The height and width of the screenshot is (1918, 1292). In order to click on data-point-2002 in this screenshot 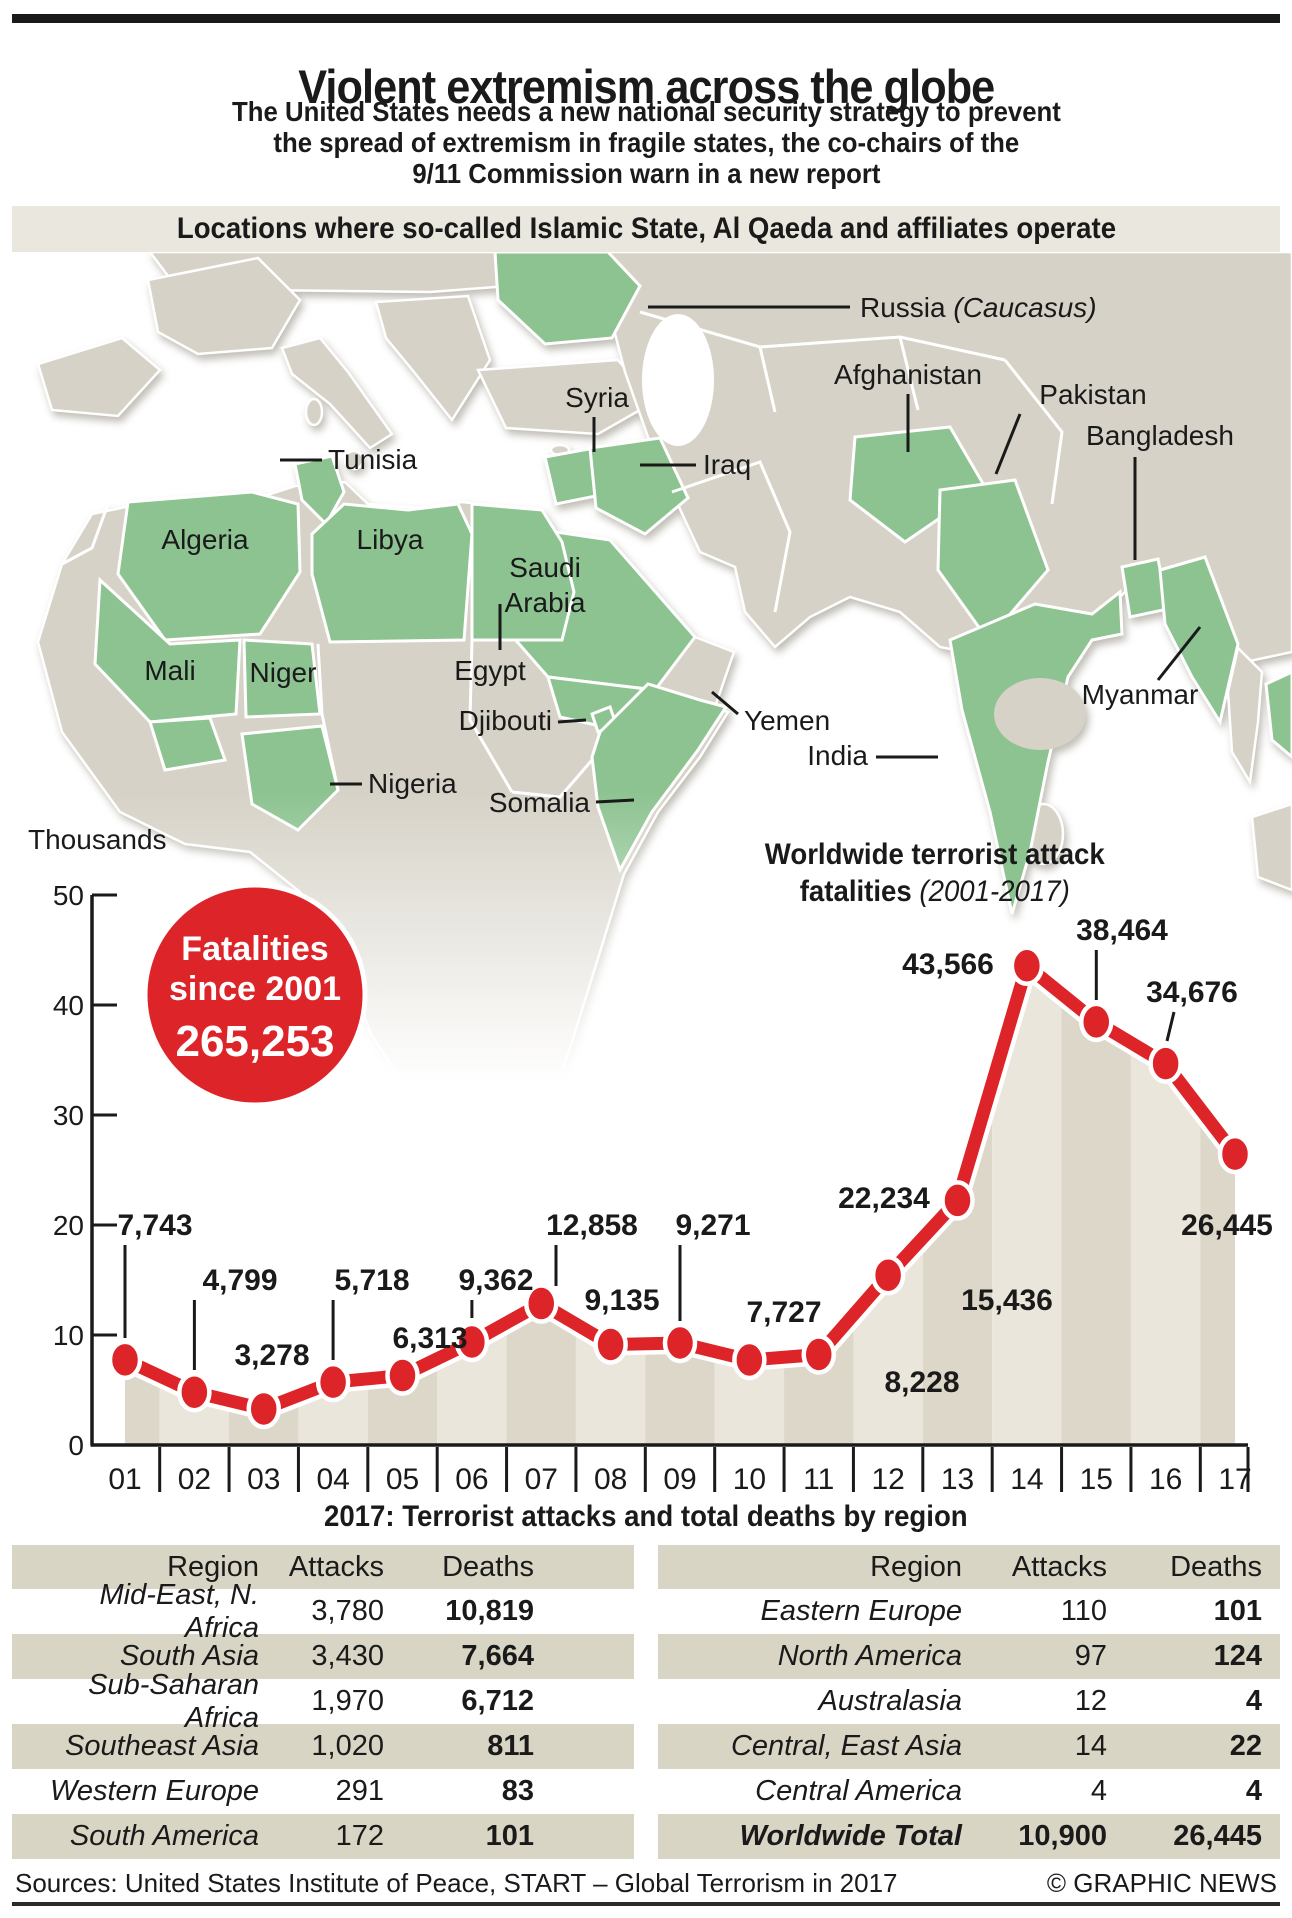, I will do `click(194, 1392)`.